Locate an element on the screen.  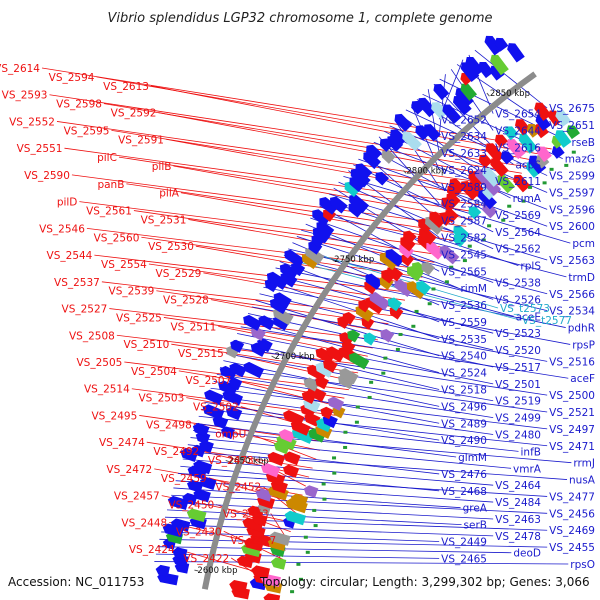
gene-label-vs-2499: VS_2499 is located at coordinates (518, 419).